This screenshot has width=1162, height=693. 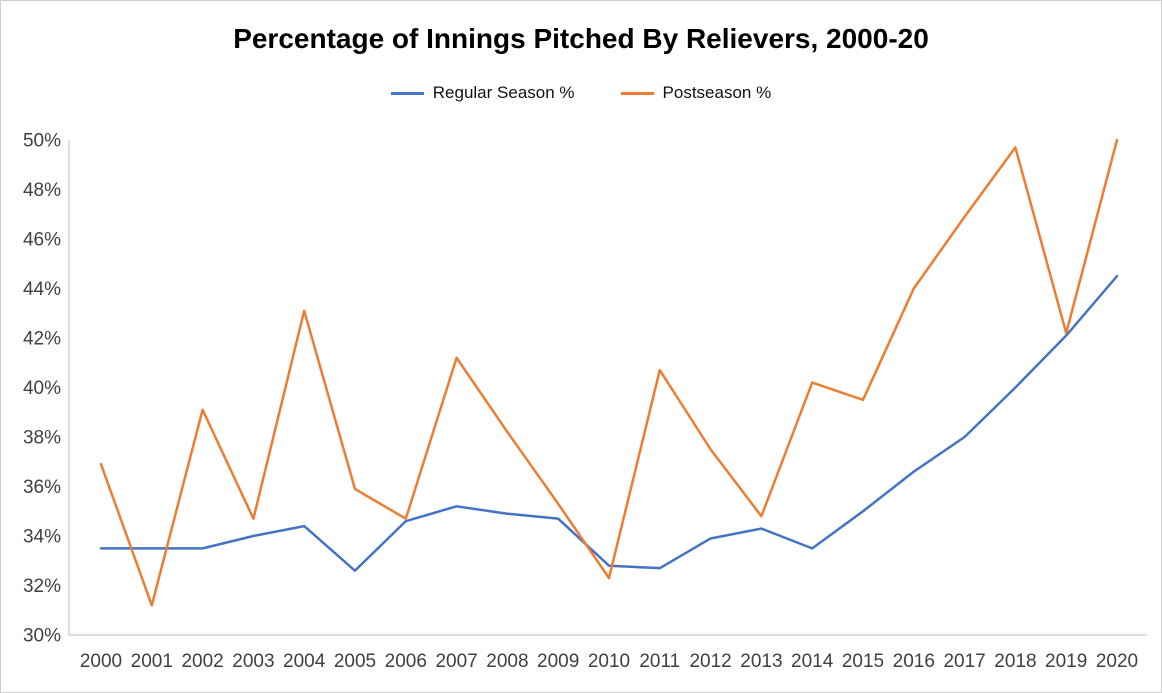 What do you see at coordinates (710, 661) in the screenshot?
I see `x-tick-label: 2012` at bounding box center [710, 661].